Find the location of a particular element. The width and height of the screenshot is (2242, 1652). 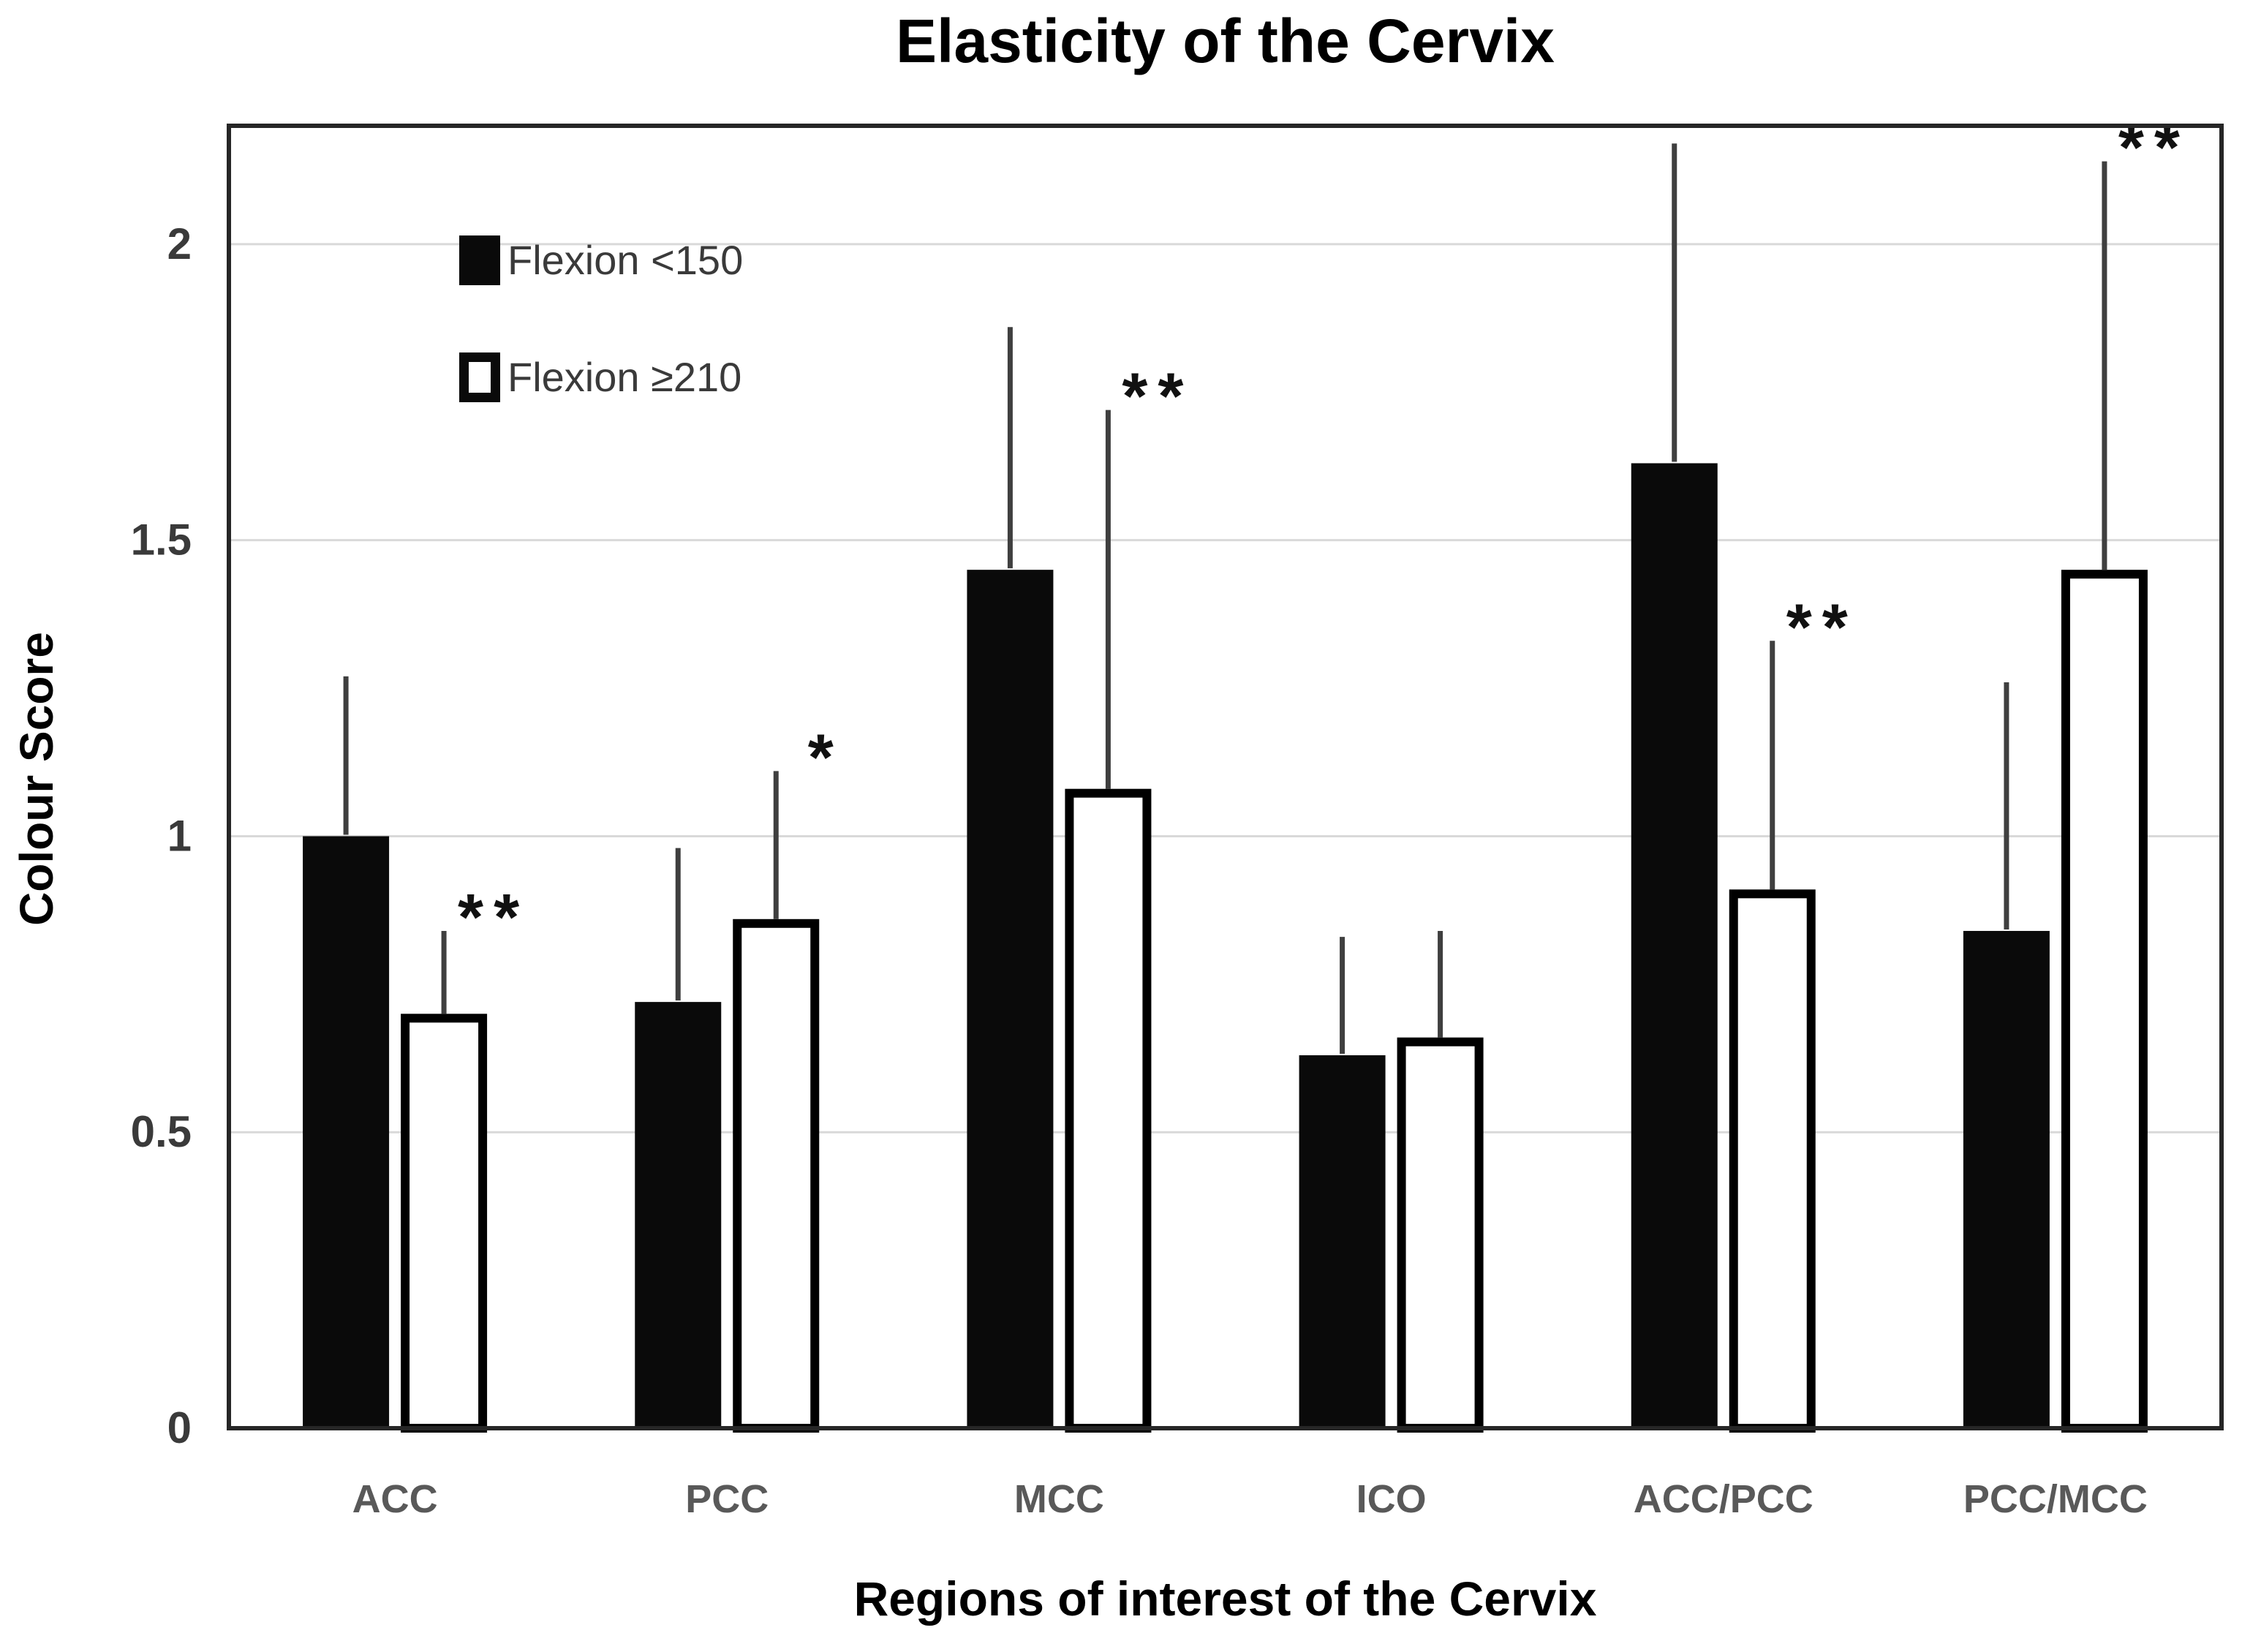

x-category-label-ACC/PCC: ACC/PCC is located at coordinates (1724, 1499).